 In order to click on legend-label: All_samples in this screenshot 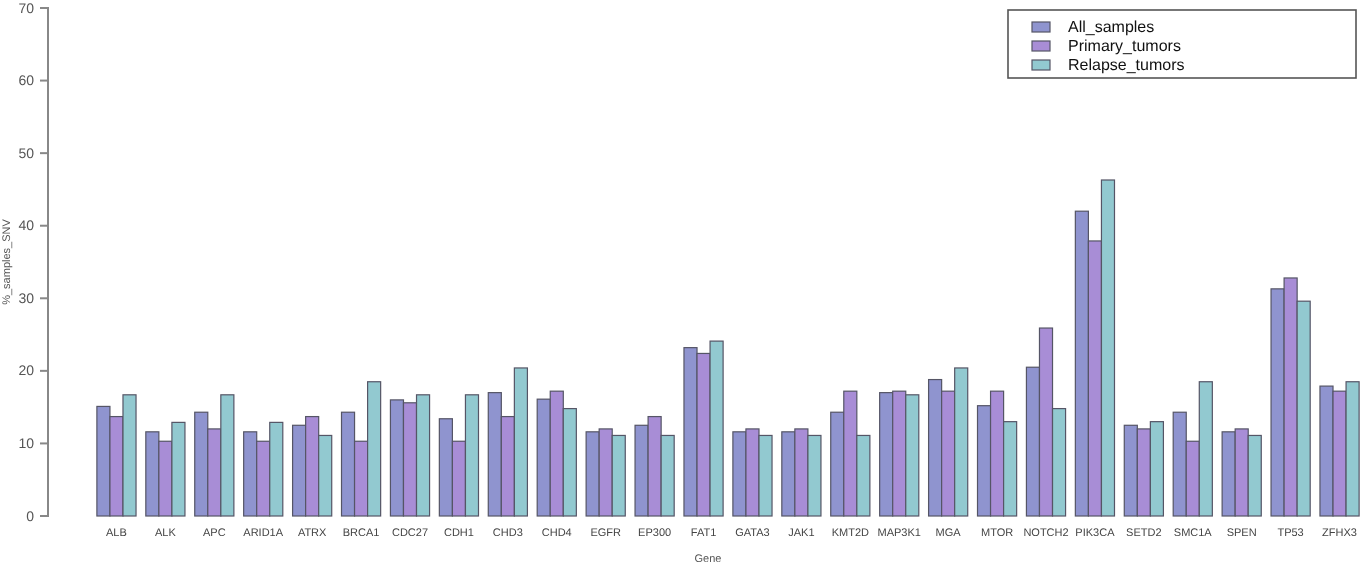, I will do `click(1111, 27)`.